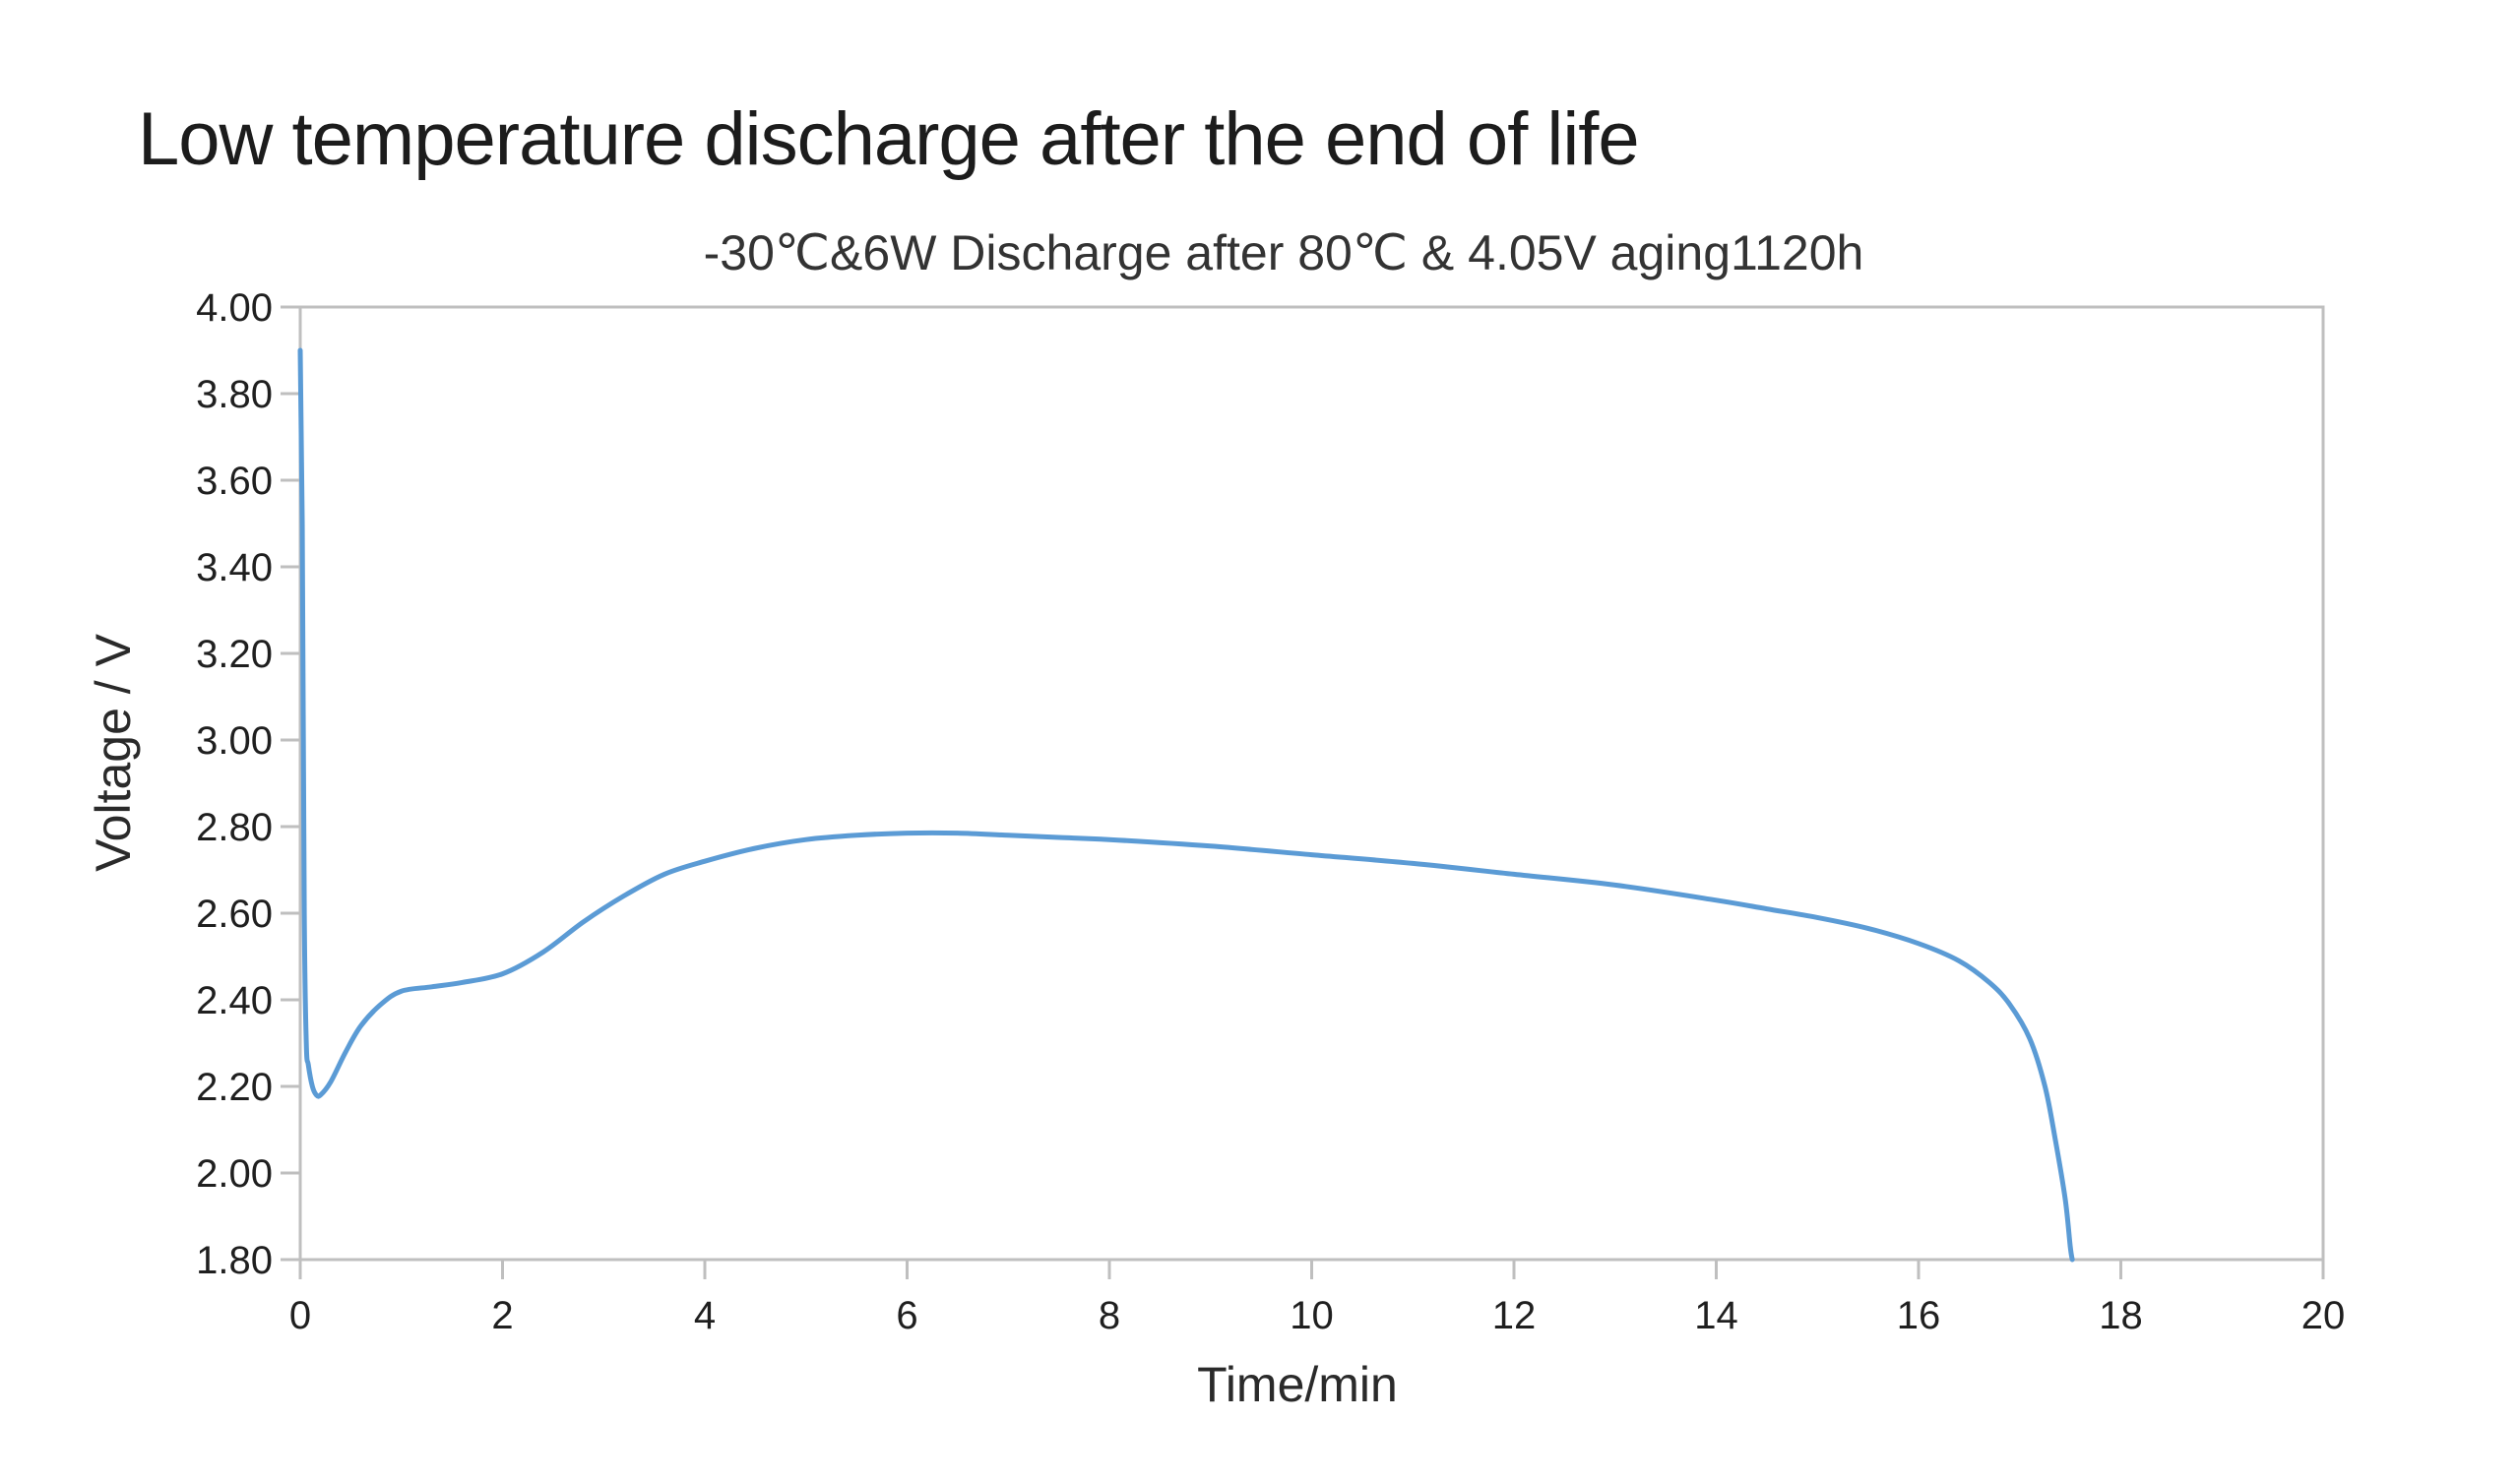 This screenshot has height=1482, width=2520. Describe the element at coordinates (2121, 1315) in the screenshot. I see `x-tick-label: 18` at that location.